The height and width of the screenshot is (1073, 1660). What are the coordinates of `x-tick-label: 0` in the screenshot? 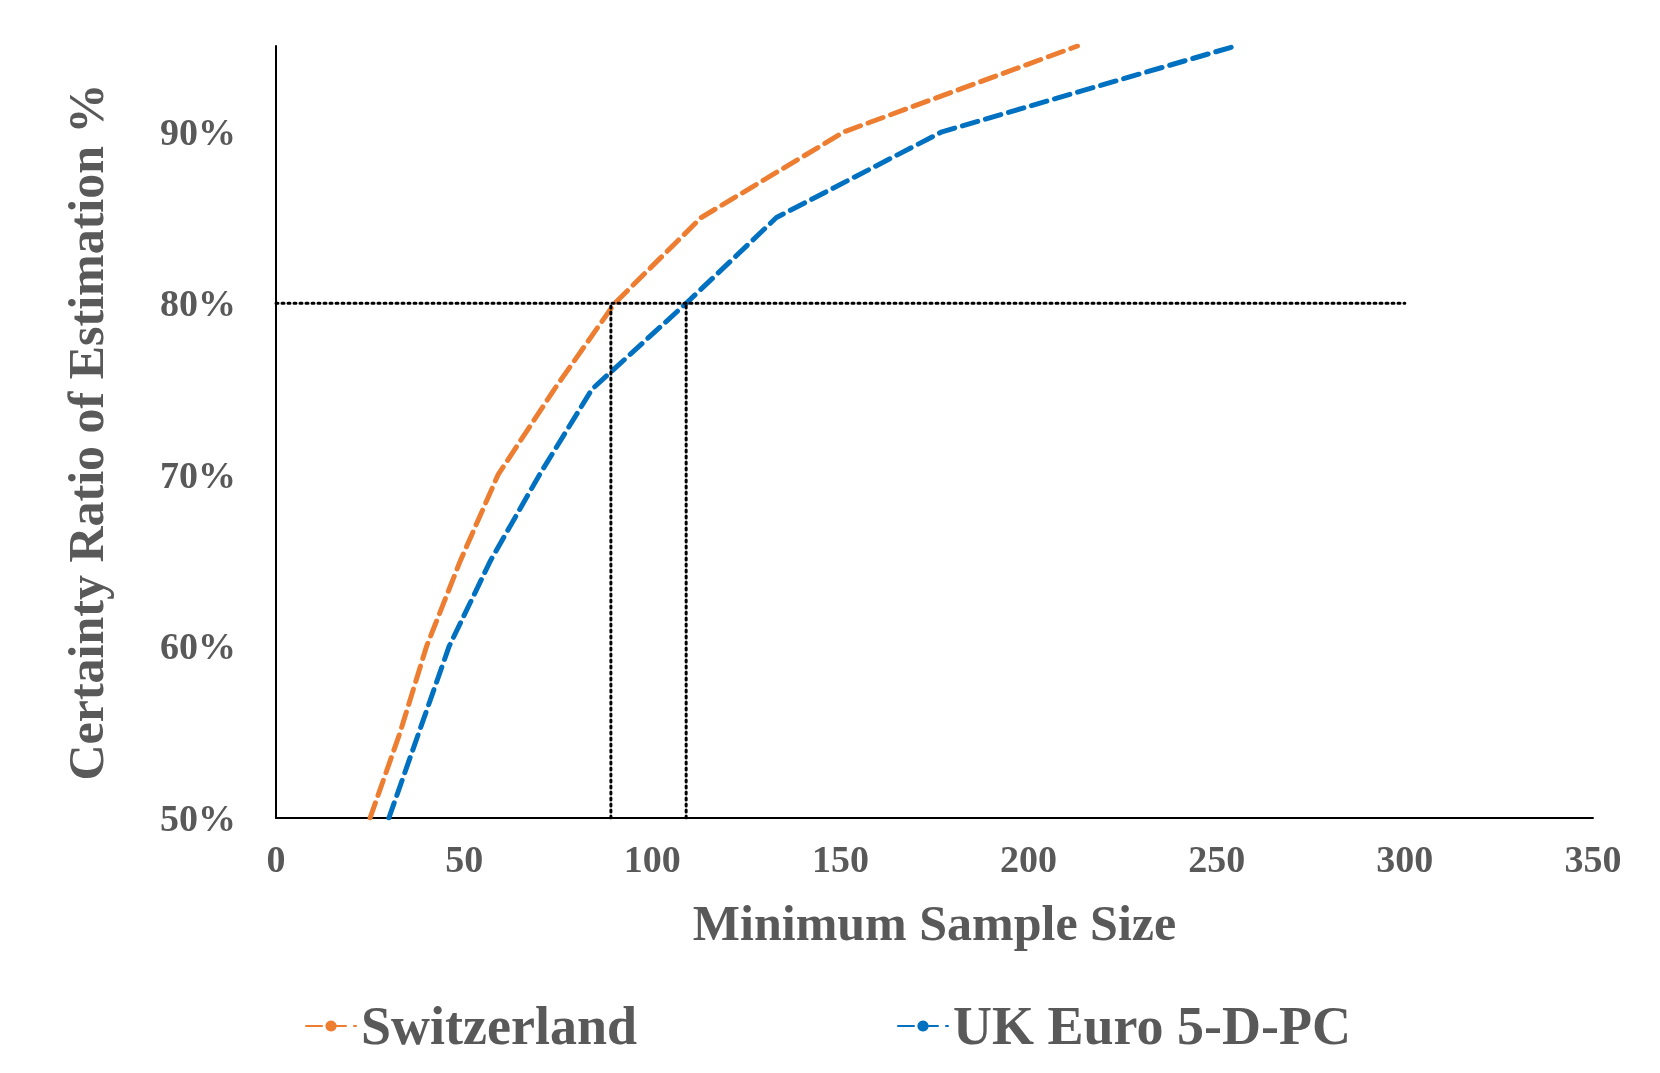 It's located at (276, 859).